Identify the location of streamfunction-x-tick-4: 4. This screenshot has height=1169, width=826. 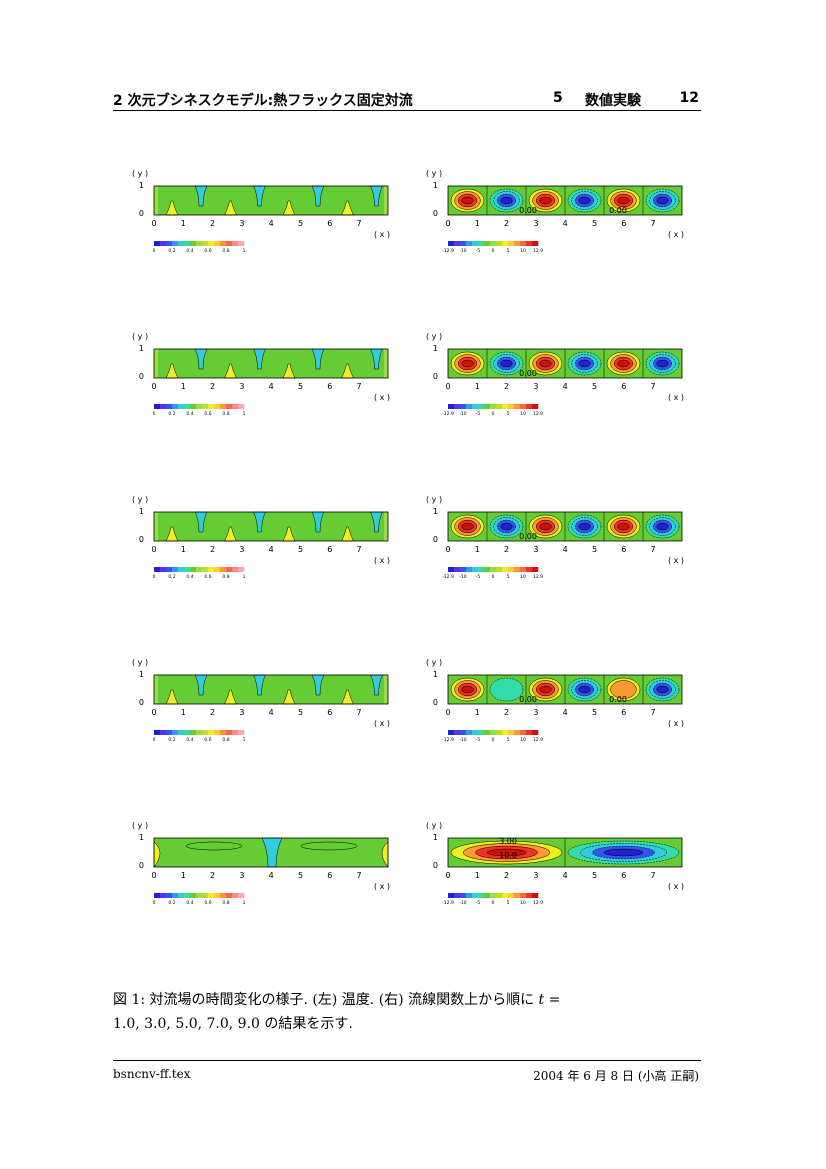
(565, 386).